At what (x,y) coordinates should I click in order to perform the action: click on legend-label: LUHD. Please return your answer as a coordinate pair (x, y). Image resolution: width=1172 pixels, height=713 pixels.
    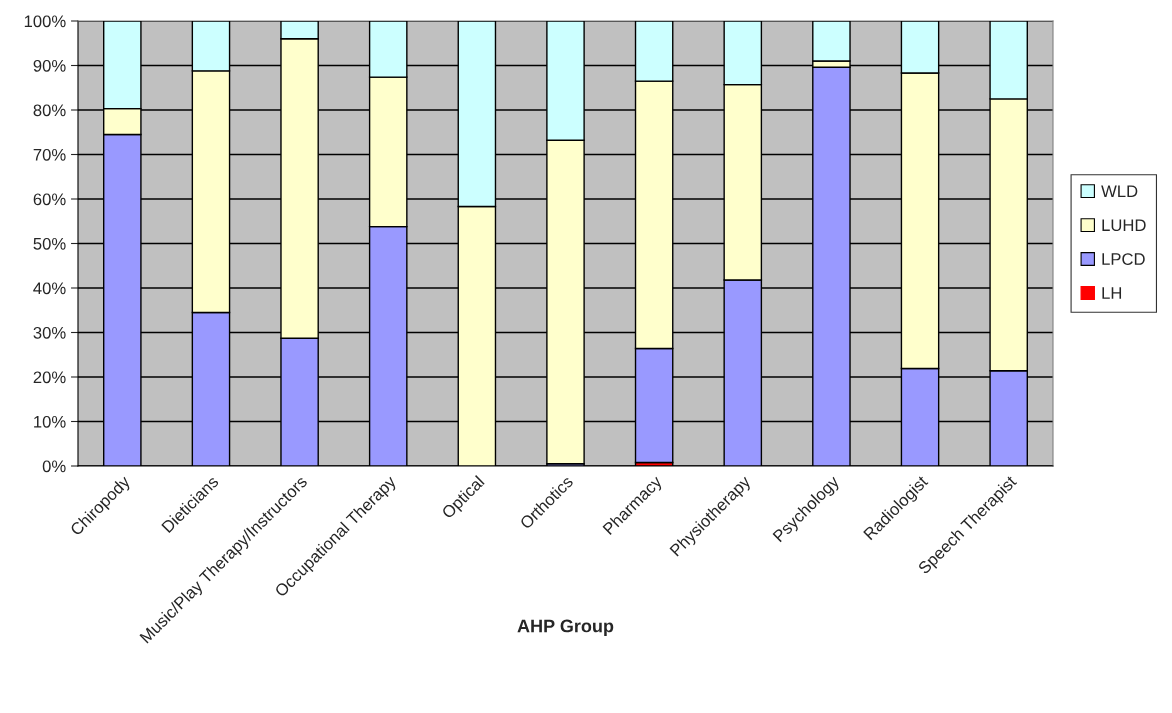
    Looking at the image, I should click on (1124, 225).